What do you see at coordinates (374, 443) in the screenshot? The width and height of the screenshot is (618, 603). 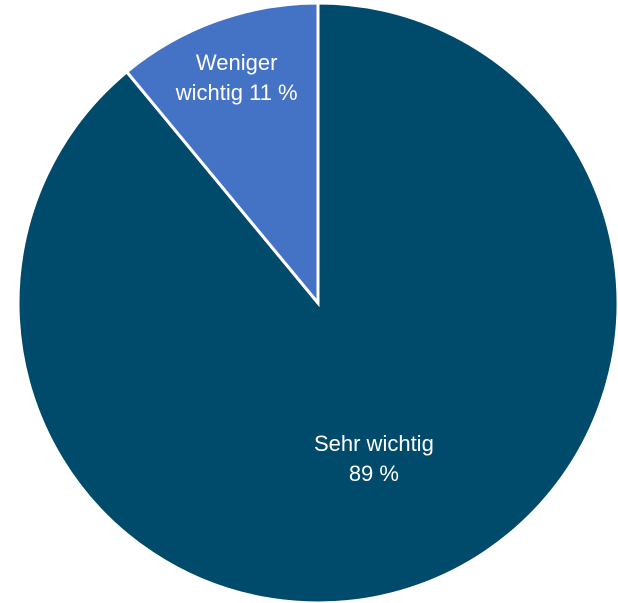 I see `slice-label-line: Sehr wichtig` at bounding box center [374, 443].